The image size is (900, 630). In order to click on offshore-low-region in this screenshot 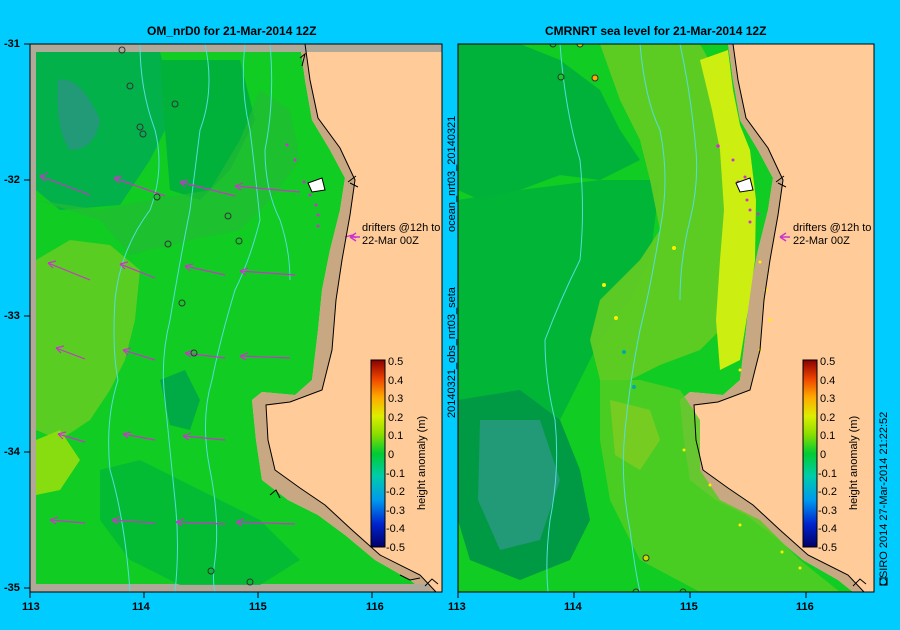, I will do `click(549, 122)`.